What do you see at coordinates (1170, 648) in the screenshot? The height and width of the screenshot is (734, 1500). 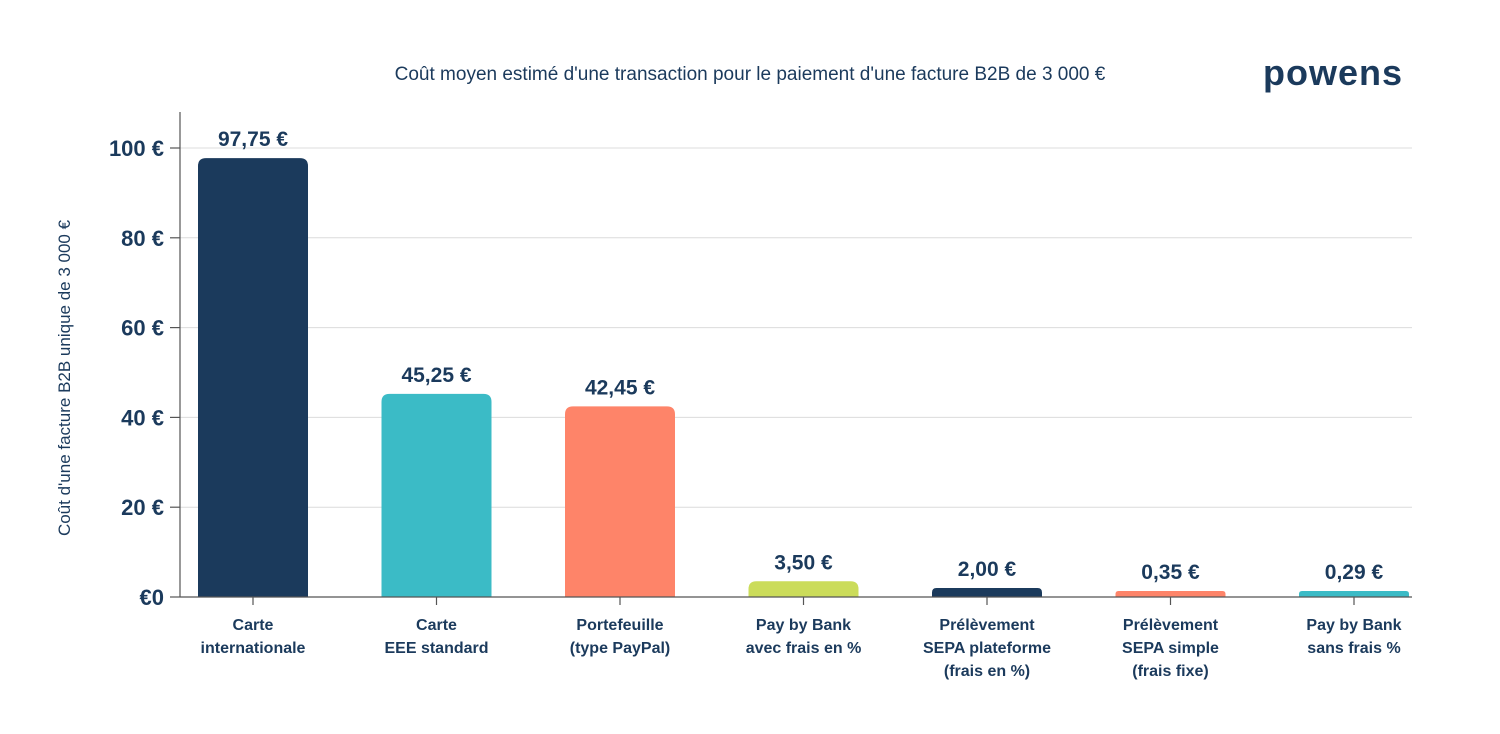 I see `x-tick-label: Prélèvement SEPA simple (frais fixe)` at bounding box center [1170, 648].